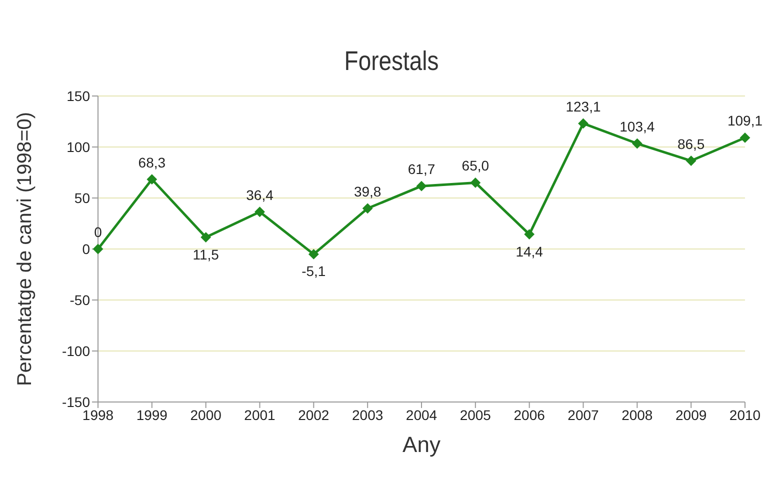 Image resolution: width=783 pixels, height=480 pixels. Describe the element at coordinates (691, 414) in the screenshot. I see `x-tick-label: 2009` at that location.